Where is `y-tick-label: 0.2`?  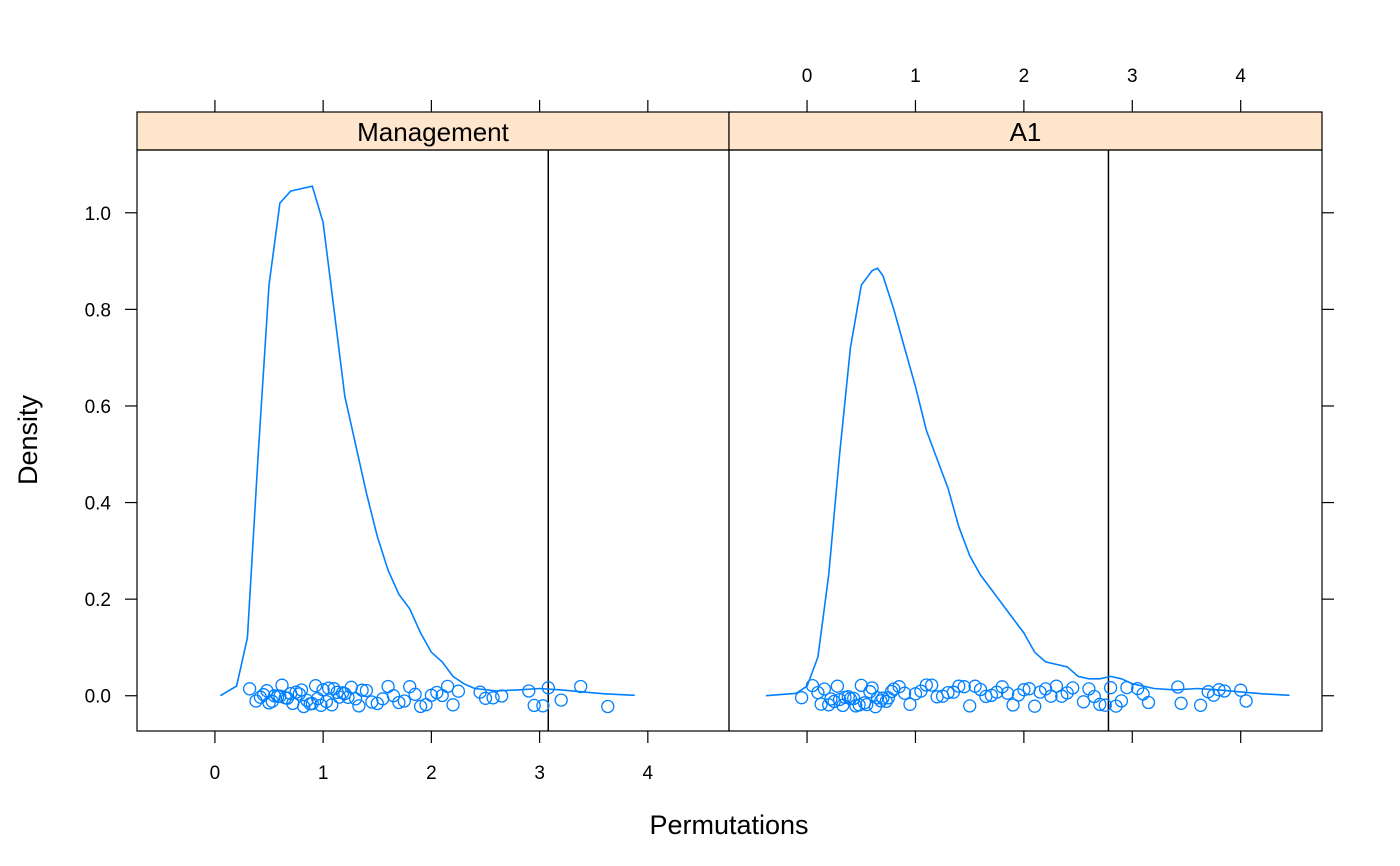
y-tick-label: 0.2 is located at coordinates (98, 600).